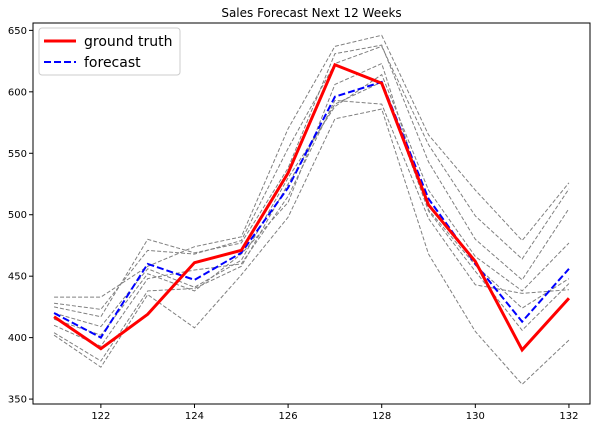 This screenshot has width=613, height=428. Describe the element at coordinates (17, 154) in the screenshot. I see `y-tick-label: 550` at that location.